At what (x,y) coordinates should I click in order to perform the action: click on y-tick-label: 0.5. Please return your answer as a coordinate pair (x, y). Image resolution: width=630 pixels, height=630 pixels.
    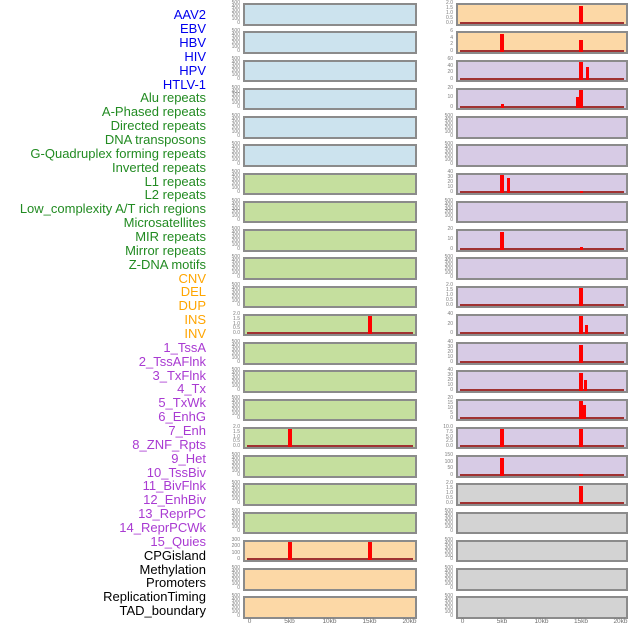
    Looking at the image, I should click on (236, 328).